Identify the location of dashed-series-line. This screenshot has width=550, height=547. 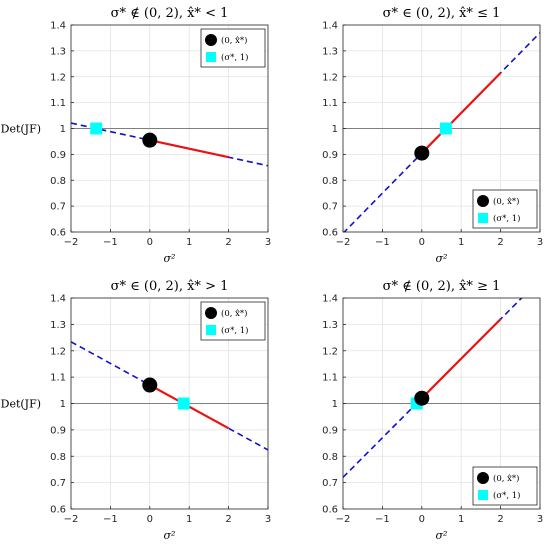
(433, 388).